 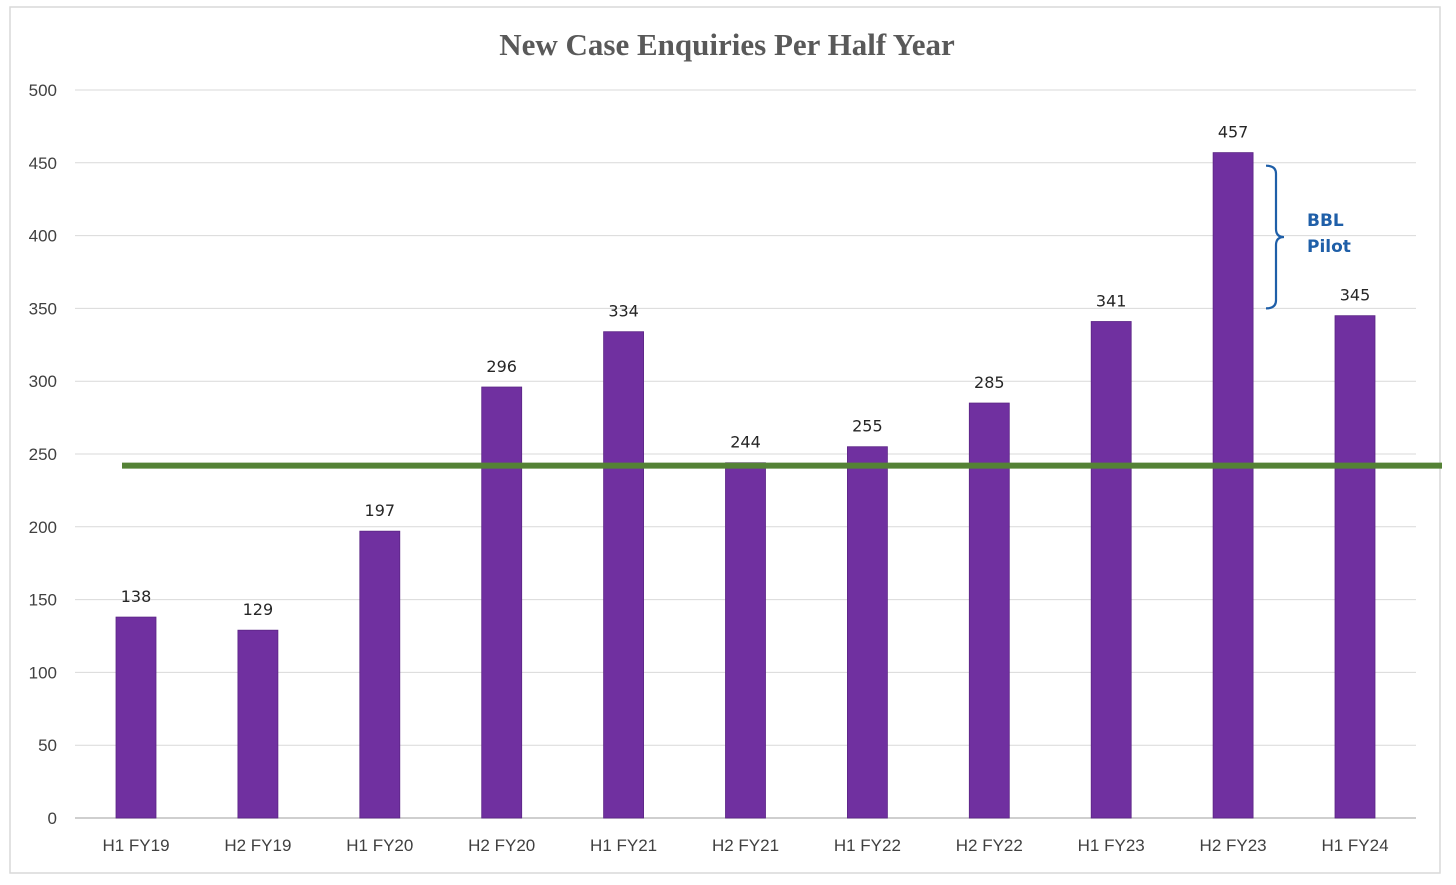 I want to click on data-label: 197, so click(x=380, y=510).